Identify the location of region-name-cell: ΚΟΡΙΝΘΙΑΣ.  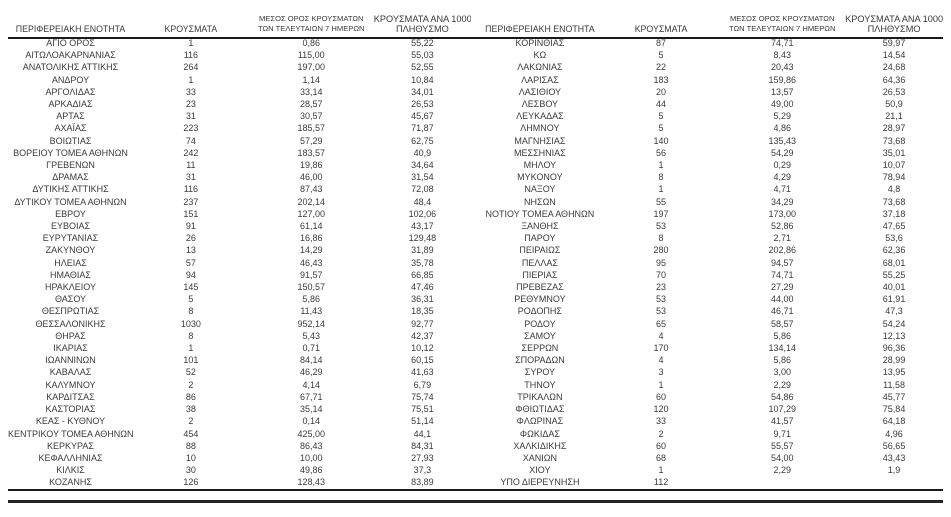
(540, 43).